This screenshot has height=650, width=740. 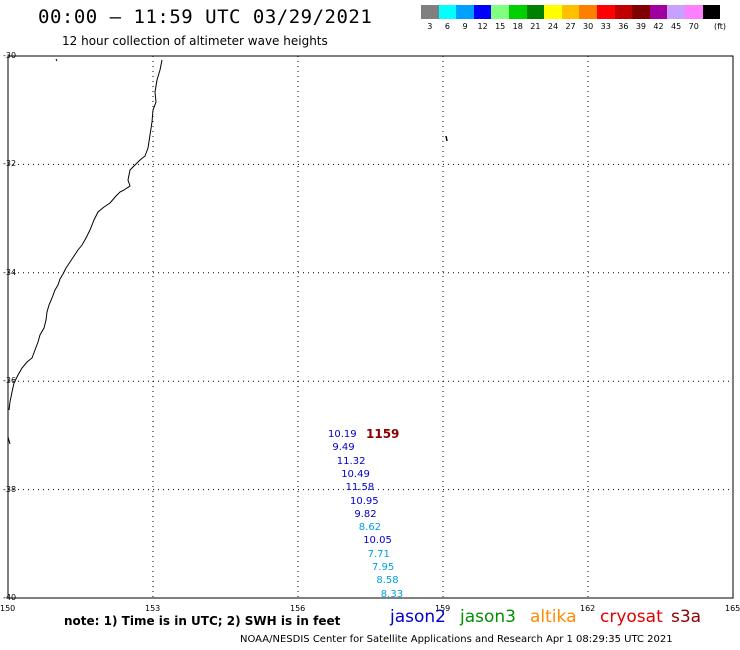 What do you see at coordinates (364, 501) in the screenshot?
I see `wave-height-reading: 10.95` at bounding box center [364, 501].